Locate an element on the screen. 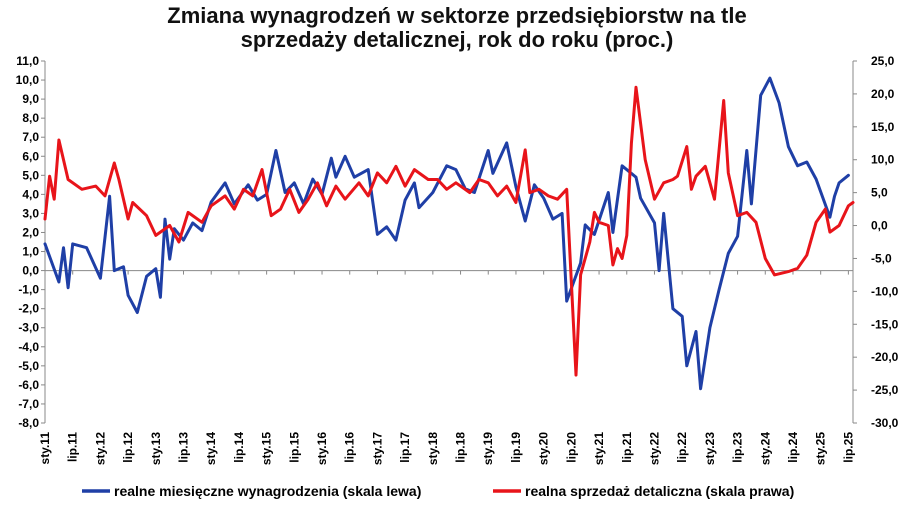 This screenshot has height=515, width=914. x-tick-label: sty.20 is located at coordinates (544, 448).